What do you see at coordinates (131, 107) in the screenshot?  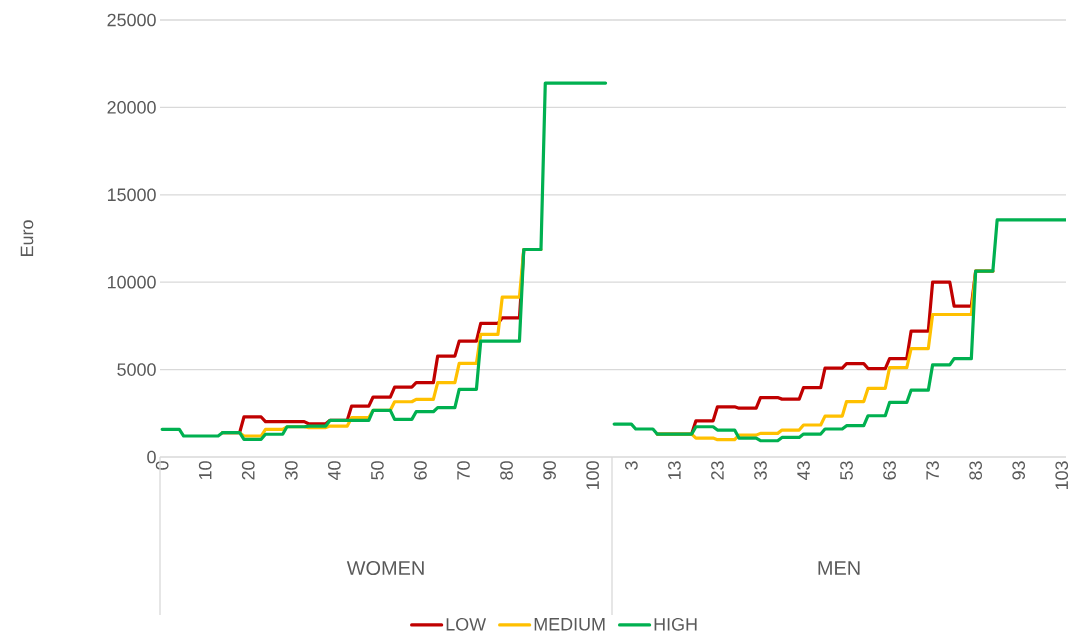 I see `y-tick-label: 20000` at bounding box center [131, 107].